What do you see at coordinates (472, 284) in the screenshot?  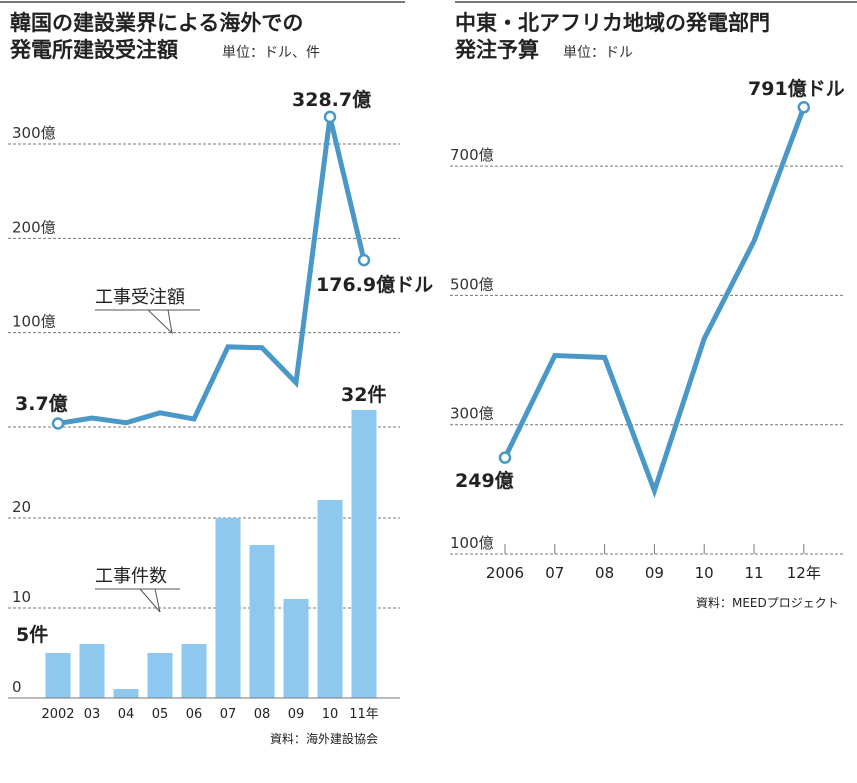 I see `y-tick-label: 500億` at bounding box center [472, 284].